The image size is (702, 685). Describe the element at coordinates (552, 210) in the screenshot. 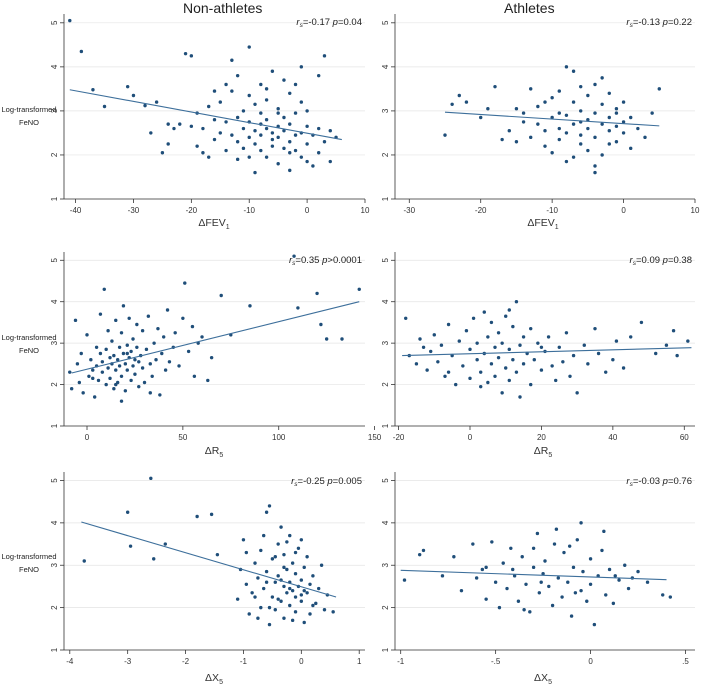

I see `x-tick-label: -10` at that location.